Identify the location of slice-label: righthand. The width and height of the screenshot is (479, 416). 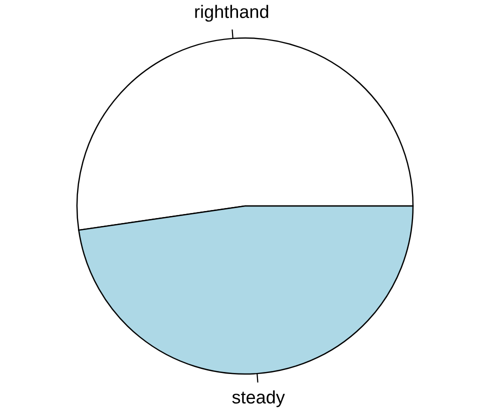
(231, 13).